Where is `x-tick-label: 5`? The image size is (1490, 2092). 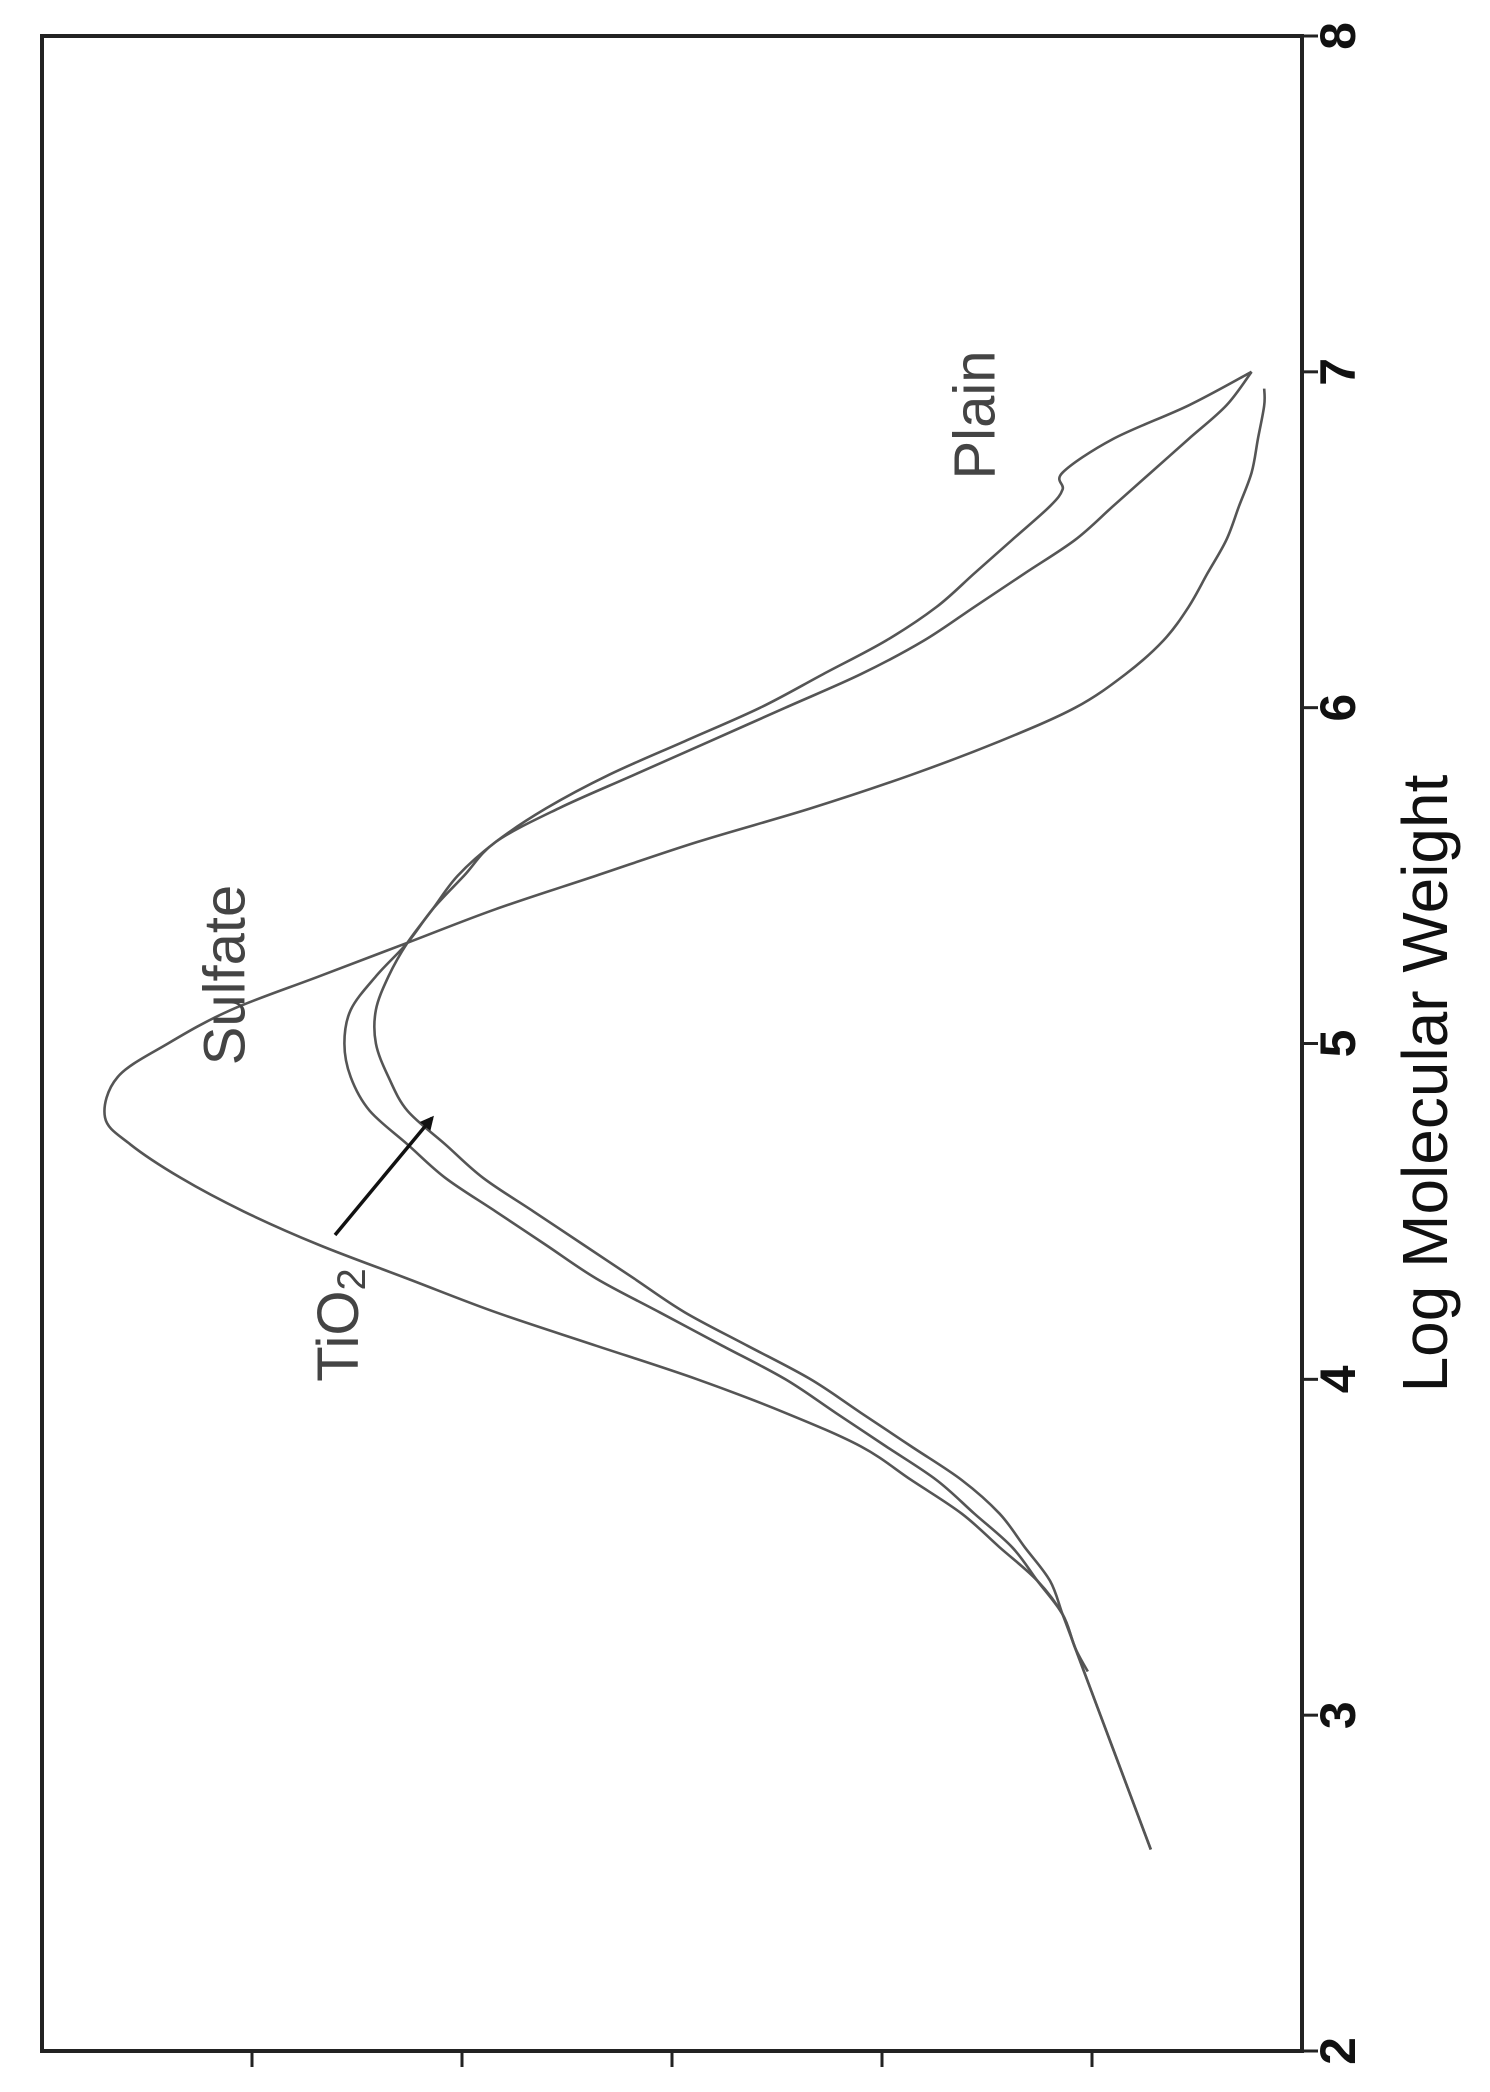 x-tick-label: 5 is located at coordinates (1338, 1044).